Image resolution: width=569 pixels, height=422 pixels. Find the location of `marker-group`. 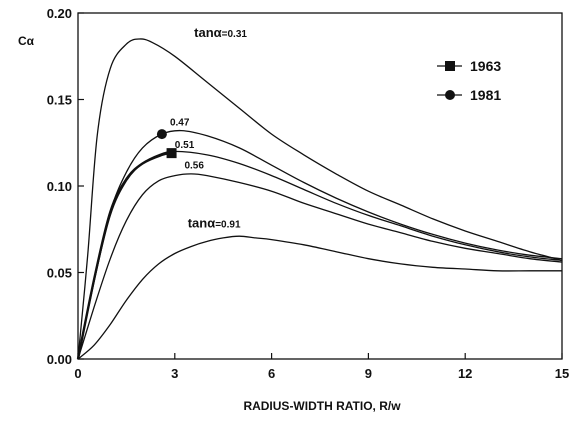

marker-group is located at coordinates (166, 144).